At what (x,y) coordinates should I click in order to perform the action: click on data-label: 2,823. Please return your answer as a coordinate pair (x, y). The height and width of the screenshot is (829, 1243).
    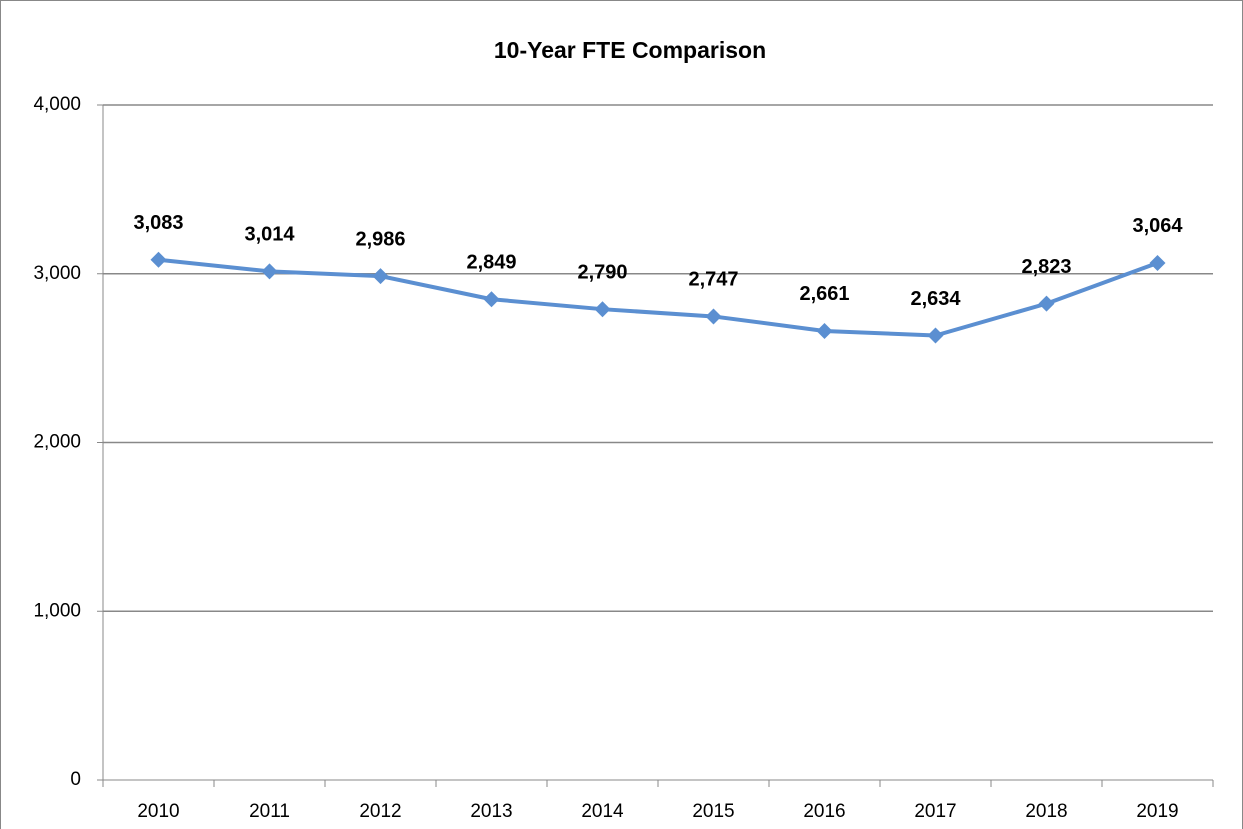
    Looking at the image, I should click on (1046, 267).